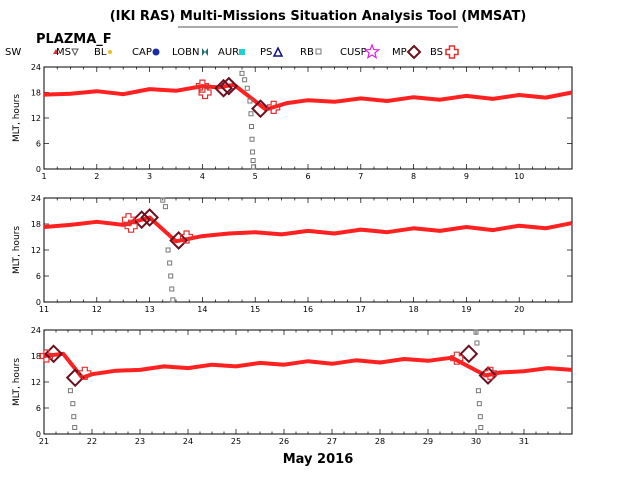 This screenshot has width=636, height=500. I want to click on legend-label: MS, so click(63, 52).